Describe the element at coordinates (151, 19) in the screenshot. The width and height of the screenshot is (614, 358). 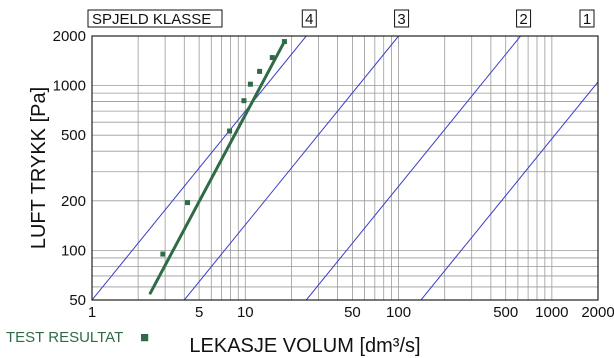
I see `class-header-label: SPJELD KLASSE` at that location.